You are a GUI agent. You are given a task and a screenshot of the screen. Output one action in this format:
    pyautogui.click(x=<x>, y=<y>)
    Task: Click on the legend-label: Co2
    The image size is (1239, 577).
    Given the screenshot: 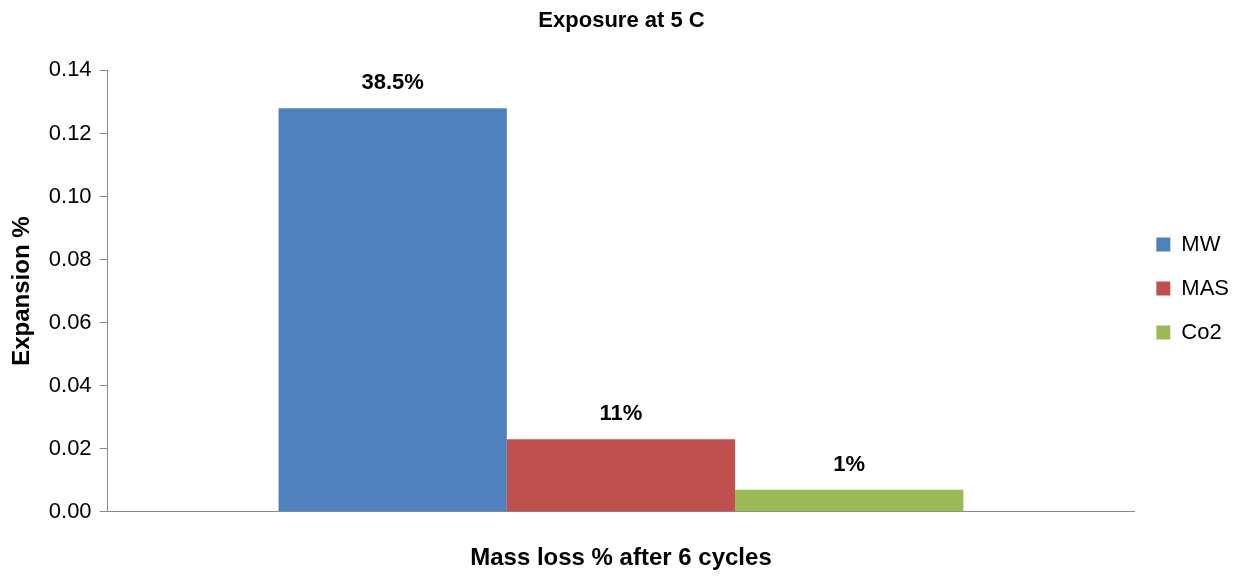 What is the action you would take?
    pyautogui.click(x=1201, y=331)
    